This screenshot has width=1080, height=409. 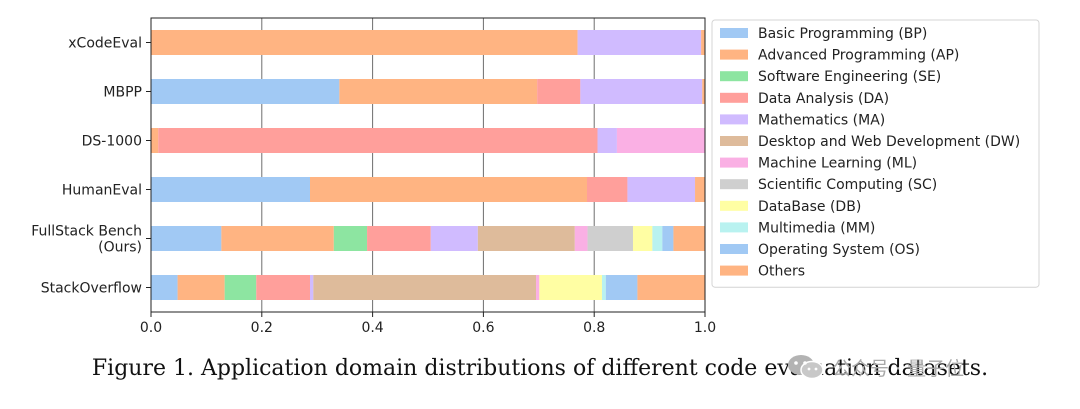 I want to click on x-tick-label: 1.0, so click(x=705, y=328).